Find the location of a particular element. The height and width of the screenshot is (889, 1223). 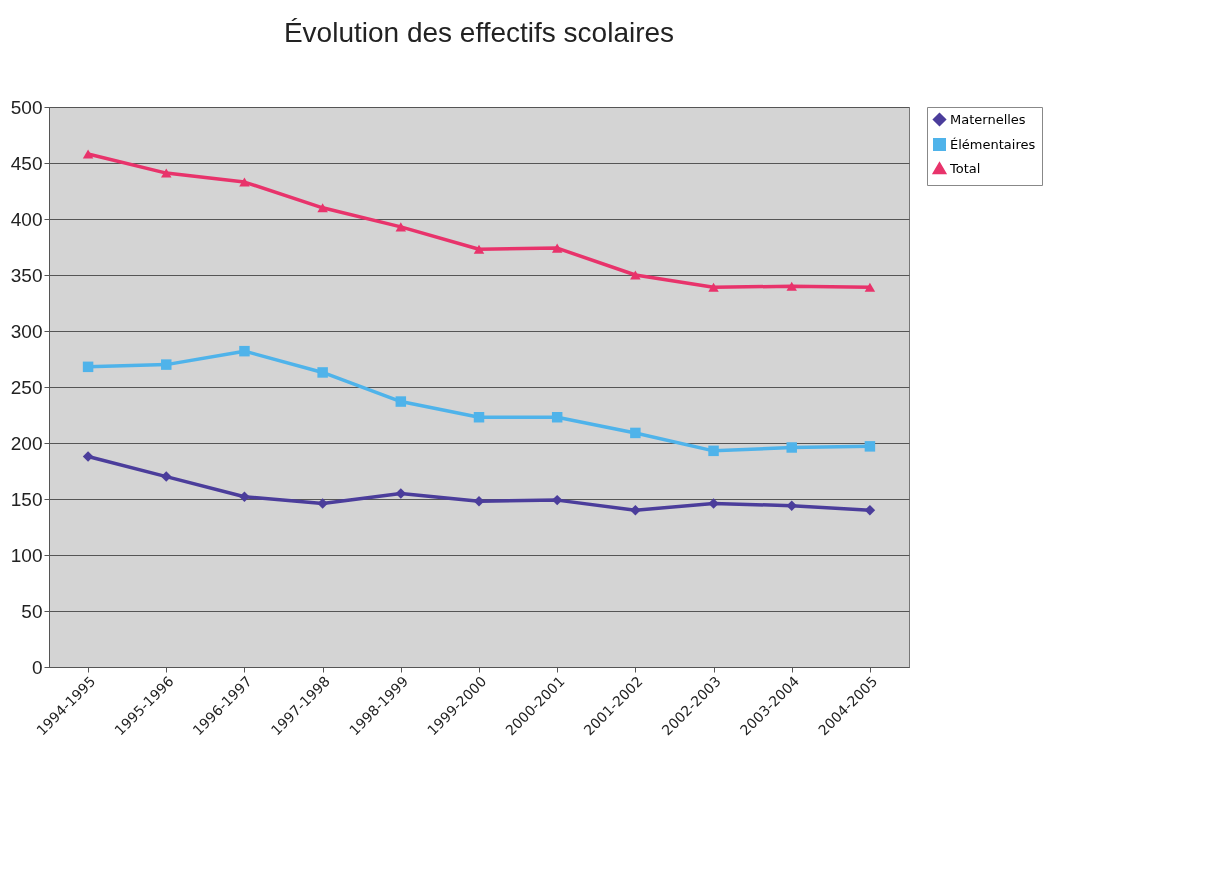

y-tick-label: 400 is located at coordinates (26, 219).